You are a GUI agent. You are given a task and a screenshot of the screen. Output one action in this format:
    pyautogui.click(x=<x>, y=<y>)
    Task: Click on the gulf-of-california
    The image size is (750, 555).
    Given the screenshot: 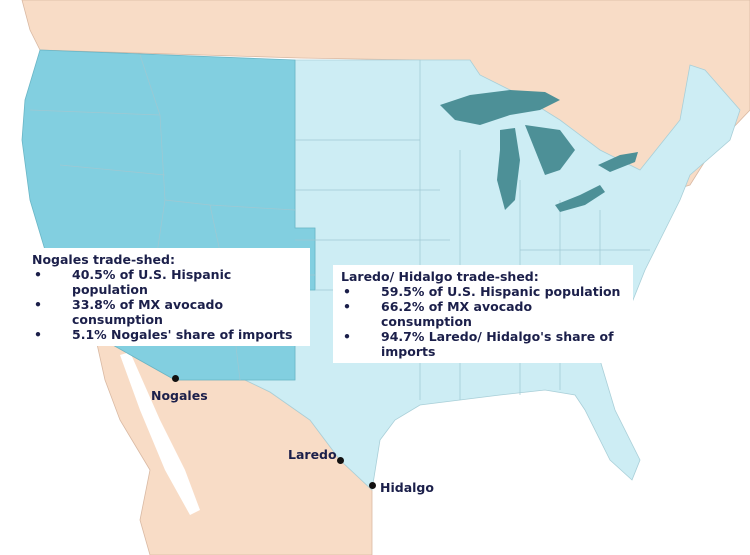 What is the action you would take?
    pyautogui.click(x=160, y=433)
    